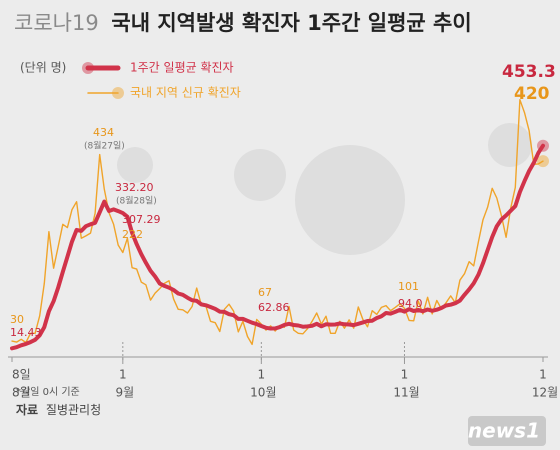 The height and width of the screenshot is (450, 560). Describe the element at coordinates (124, 393) in the screenshot. I see `x-tick-group: 9월` at that location.